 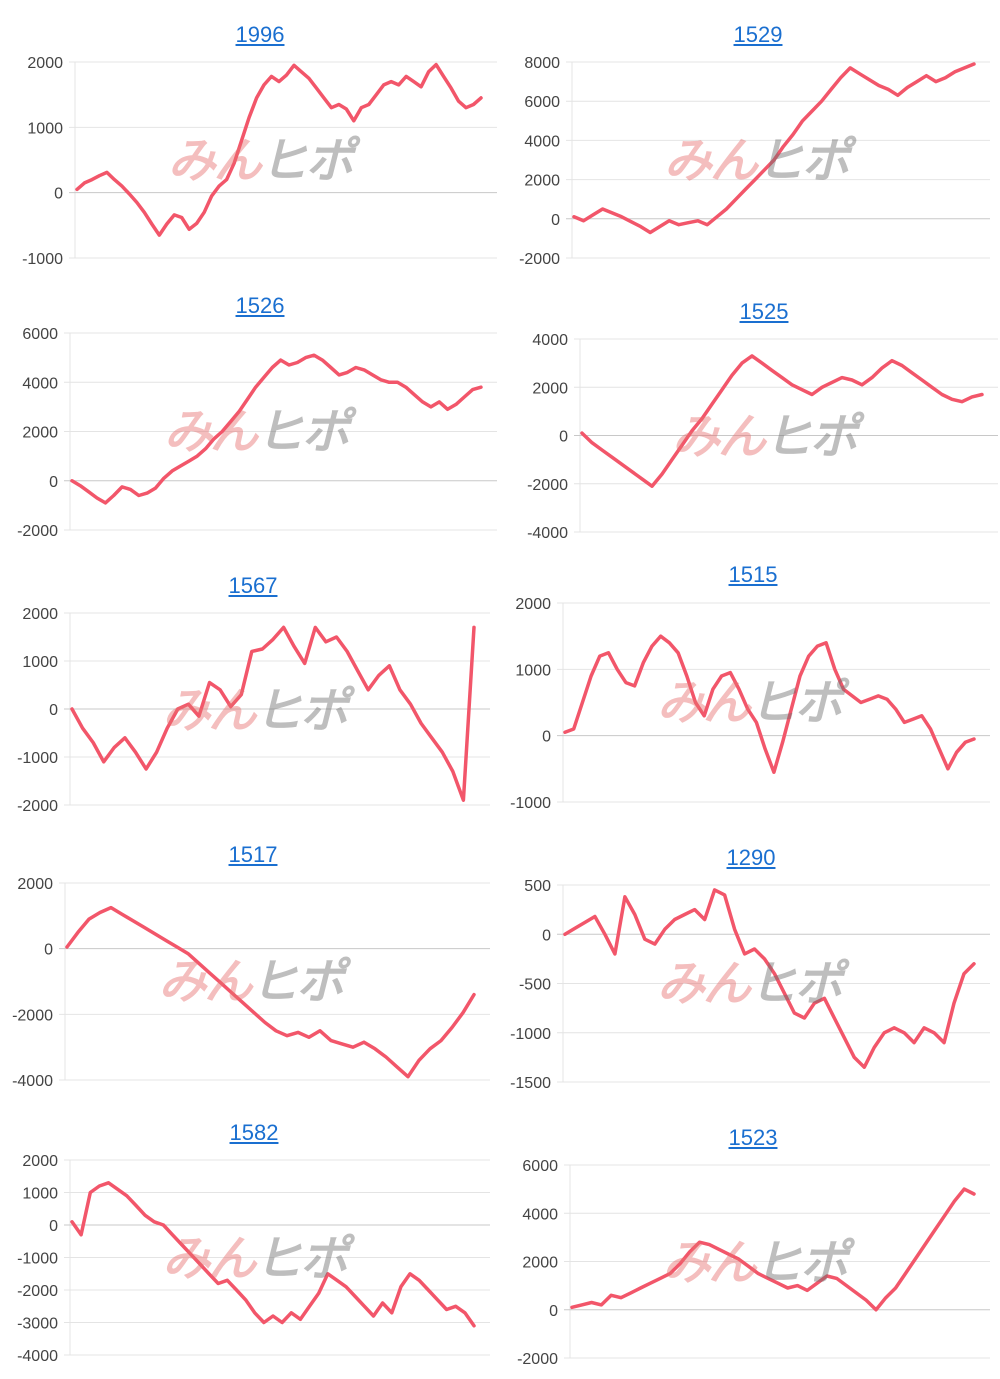 I want to click on chart-title: 1567, so click(x=253, y=585).